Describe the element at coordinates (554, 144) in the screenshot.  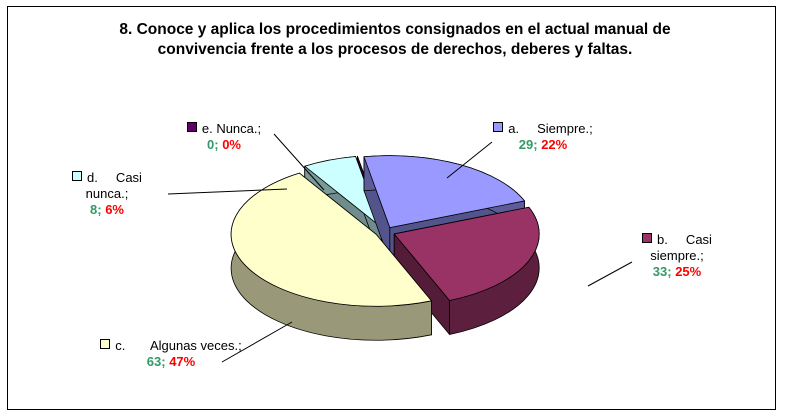
I see `percent-label: 22%` at that location.